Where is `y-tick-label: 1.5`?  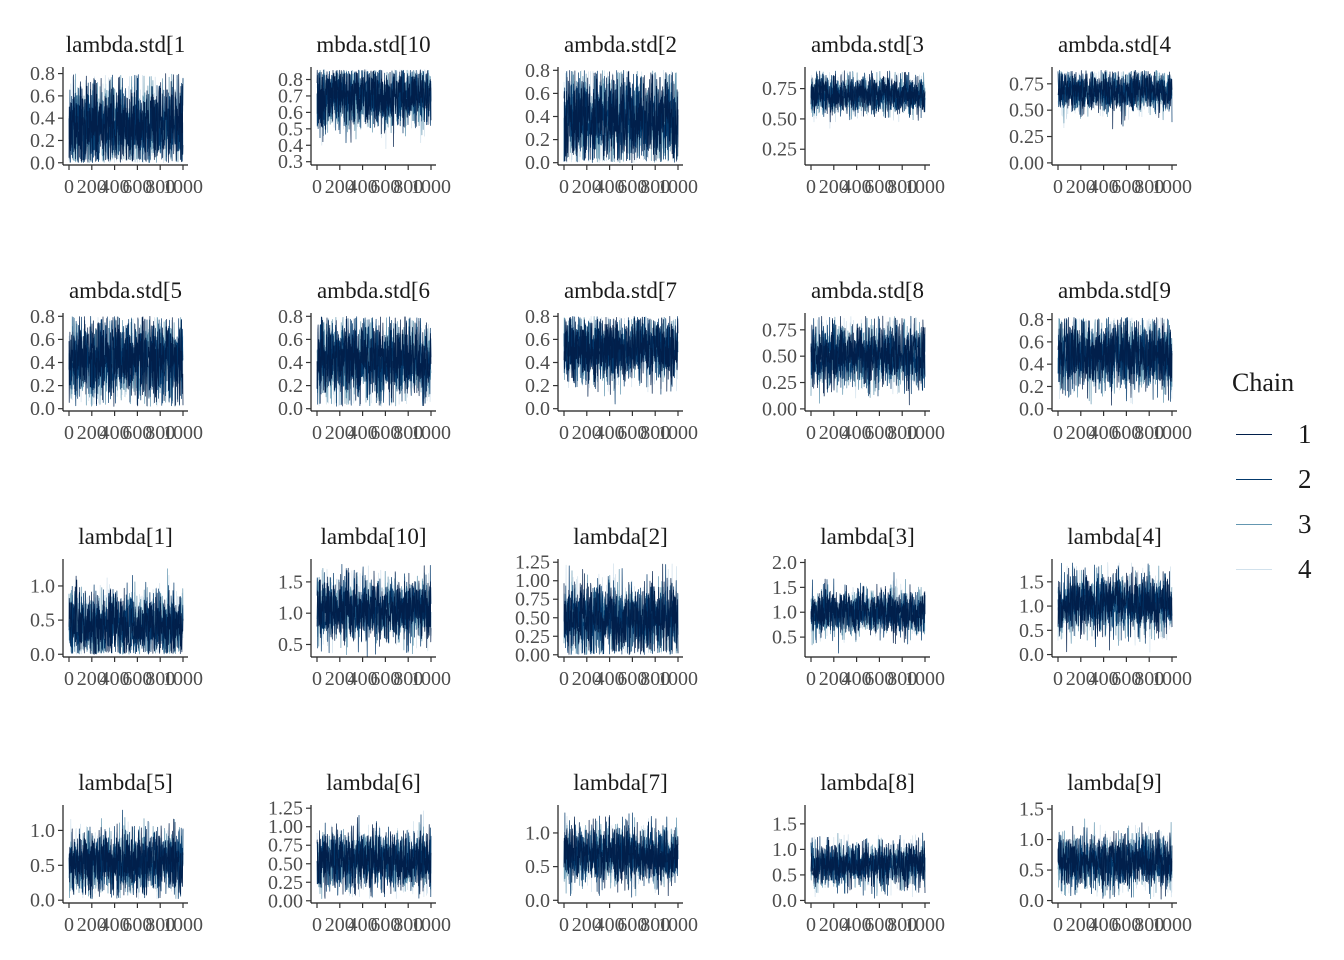
y-tick-label: 1.5 is located at coordinates (1031, 582).